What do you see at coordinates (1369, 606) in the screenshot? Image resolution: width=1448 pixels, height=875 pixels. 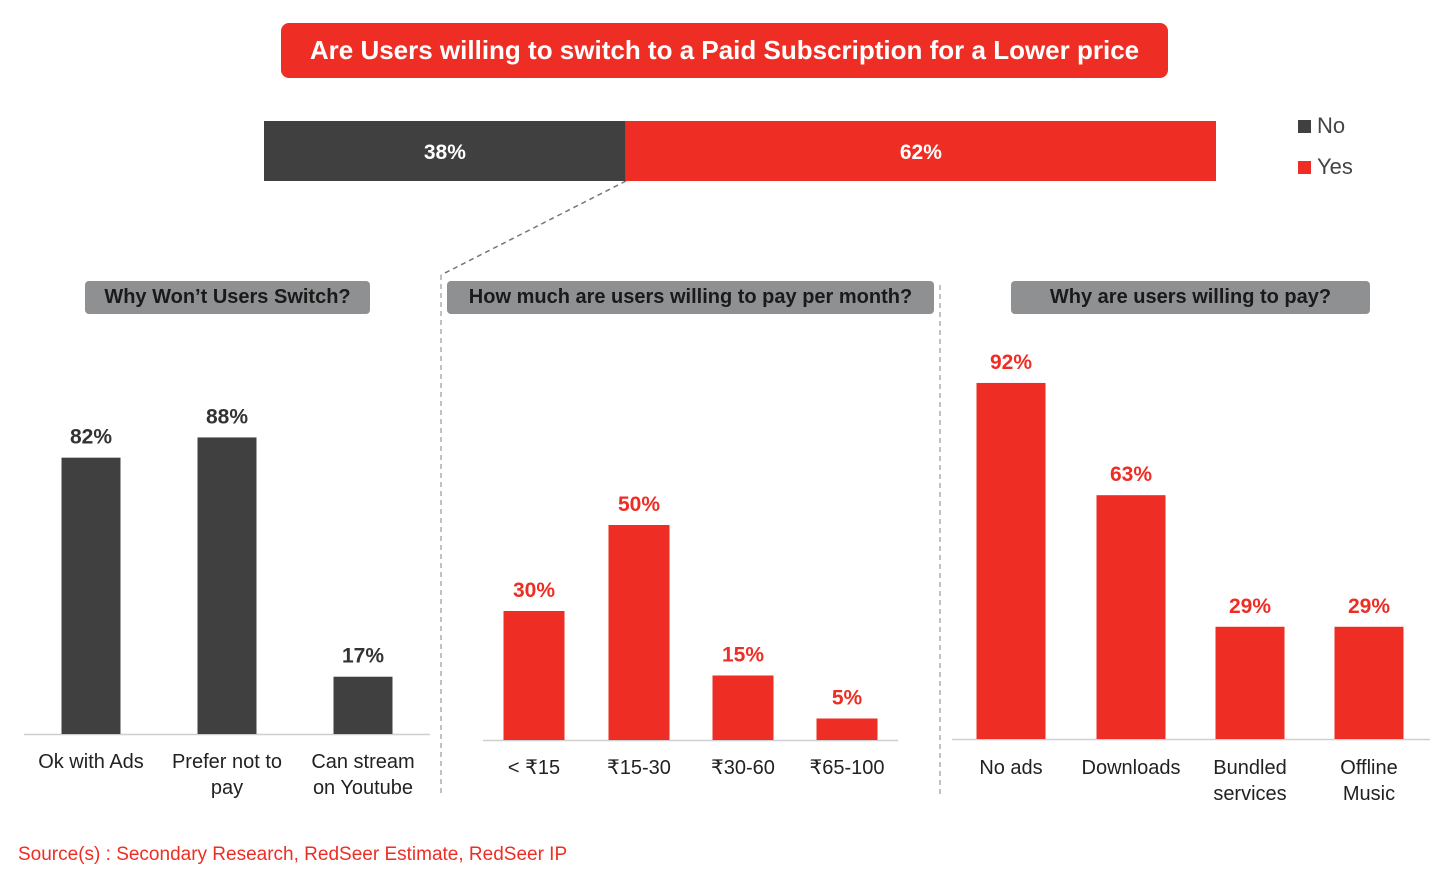 I see `panel-3-value-label-3: 29%` at bounding box center [1369, 606].